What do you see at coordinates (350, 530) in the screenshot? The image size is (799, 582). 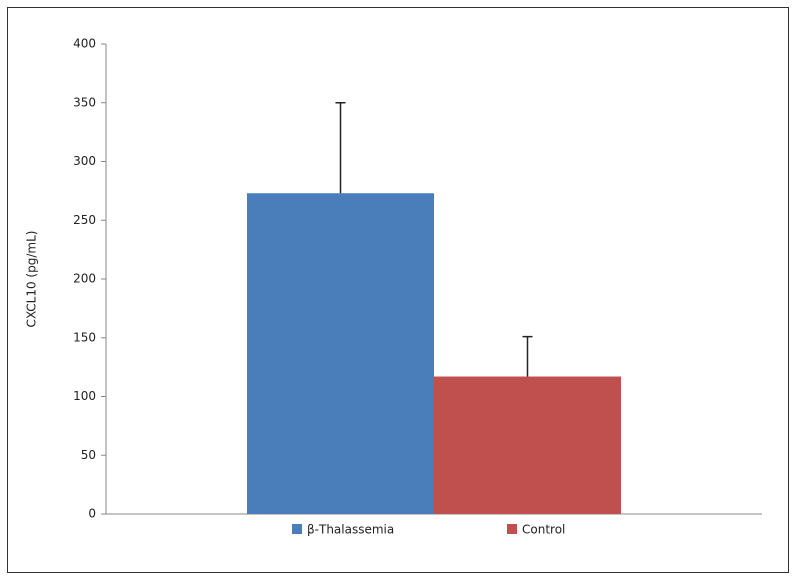 I see `legend-label: β-Thalassemia` at bounding box center [350, 530].